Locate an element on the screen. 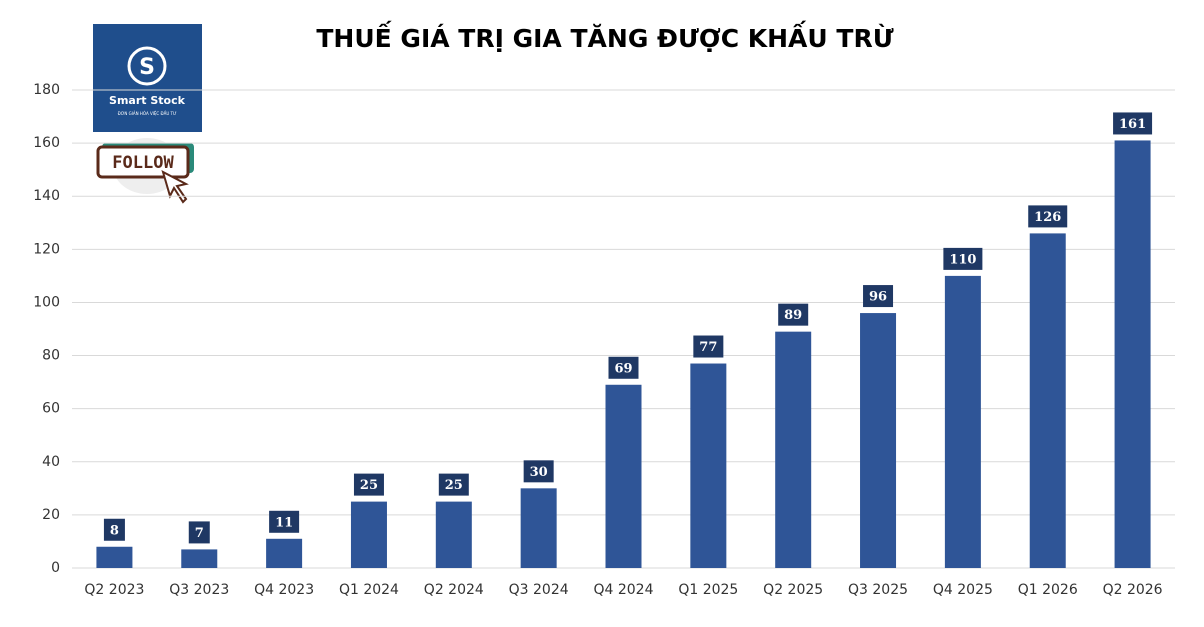 This screenshot has height=627, width=1204. value-label: 69 is located at coordinates (623, 368).